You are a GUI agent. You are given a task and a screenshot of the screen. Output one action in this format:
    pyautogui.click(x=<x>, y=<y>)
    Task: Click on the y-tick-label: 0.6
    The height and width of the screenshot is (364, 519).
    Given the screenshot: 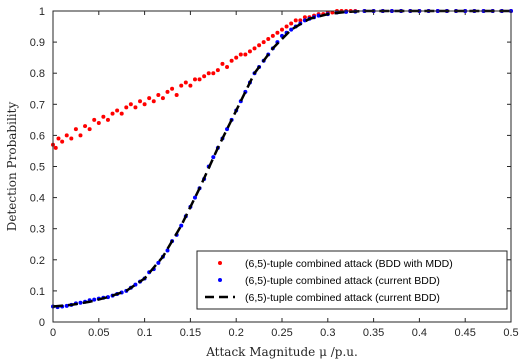 What is the action you would take?
    pyautogui.click(x=37, y=136)
    